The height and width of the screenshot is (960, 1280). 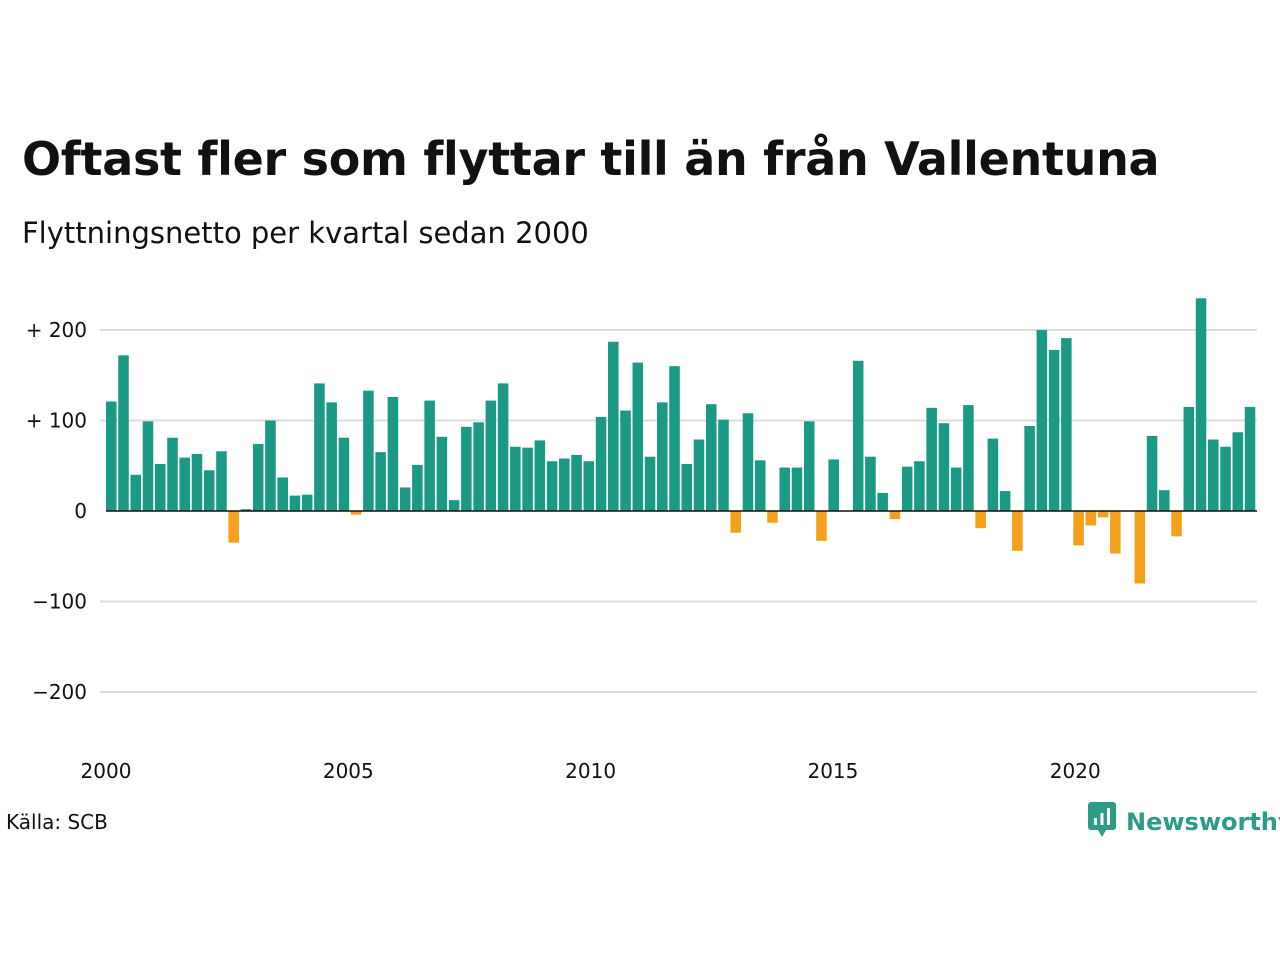 I want to click on brand-logo: Newsworthy, so click(x=1184, y=822).